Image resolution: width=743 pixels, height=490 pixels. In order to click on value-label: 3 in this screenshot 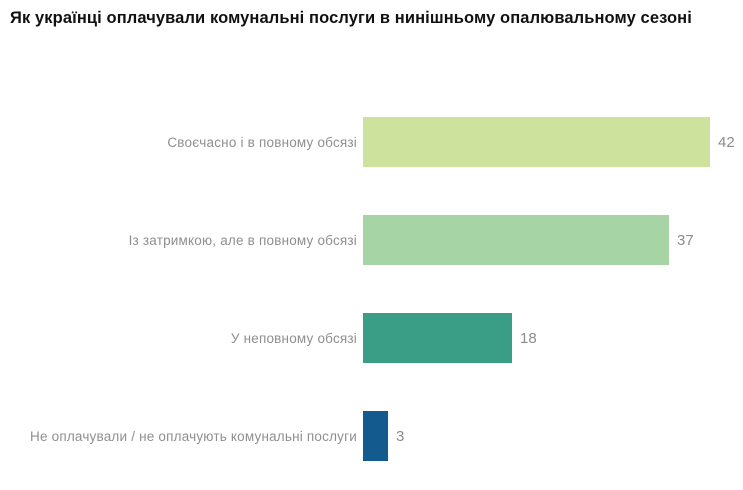, I will do `click(400, 436)`.